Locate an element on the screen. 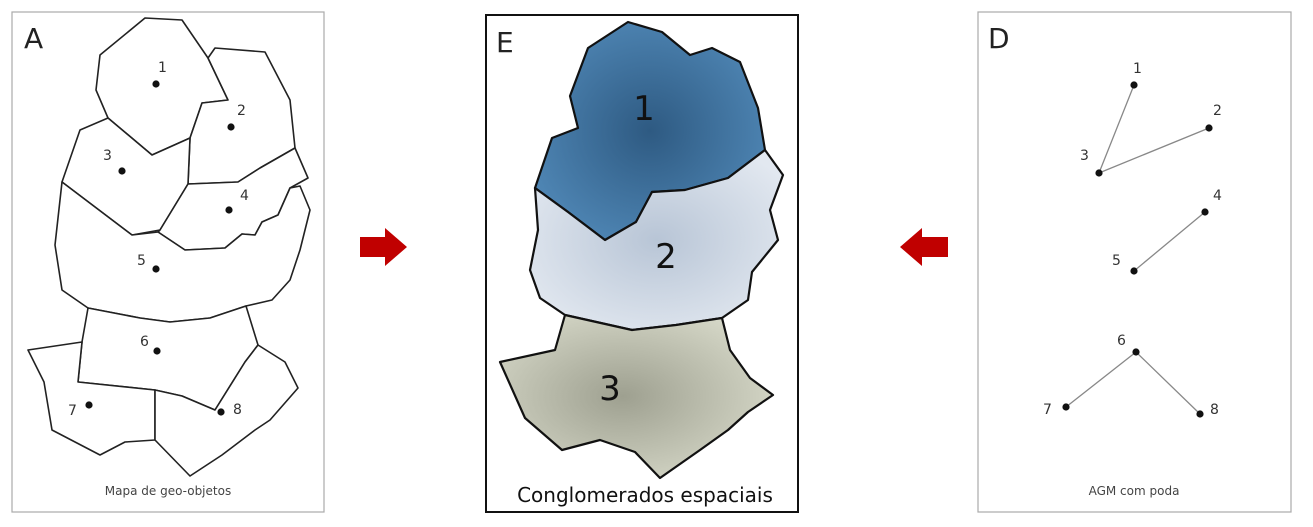 This screenshot has height=527, width=1313. region-1-label: 1 is located at coordinates (162, 68).